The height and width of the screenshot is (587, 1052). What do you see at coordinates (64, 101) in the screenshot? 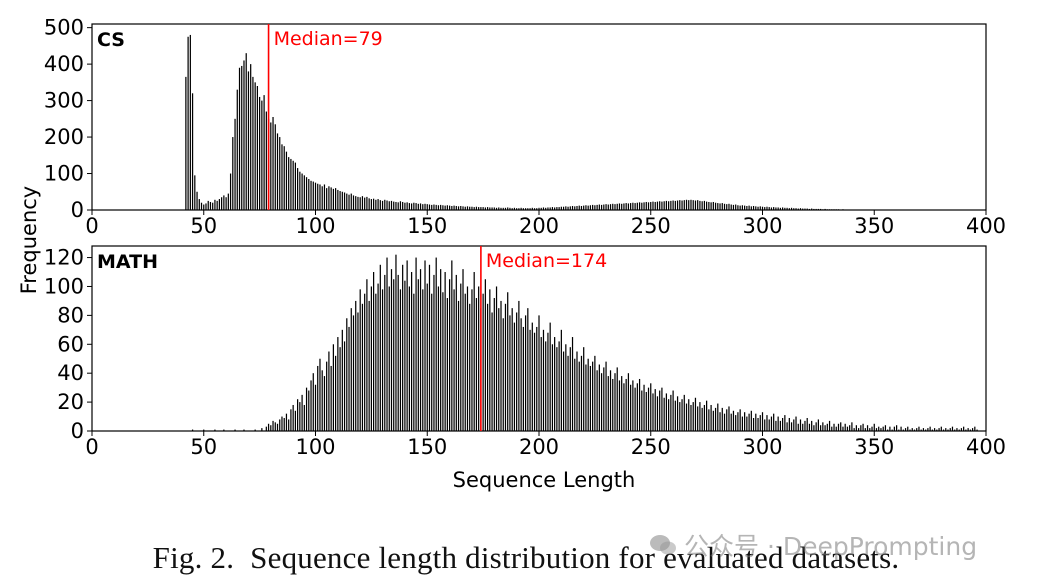
I see `y-tick-label: 300` at bounding box center [64, 101].